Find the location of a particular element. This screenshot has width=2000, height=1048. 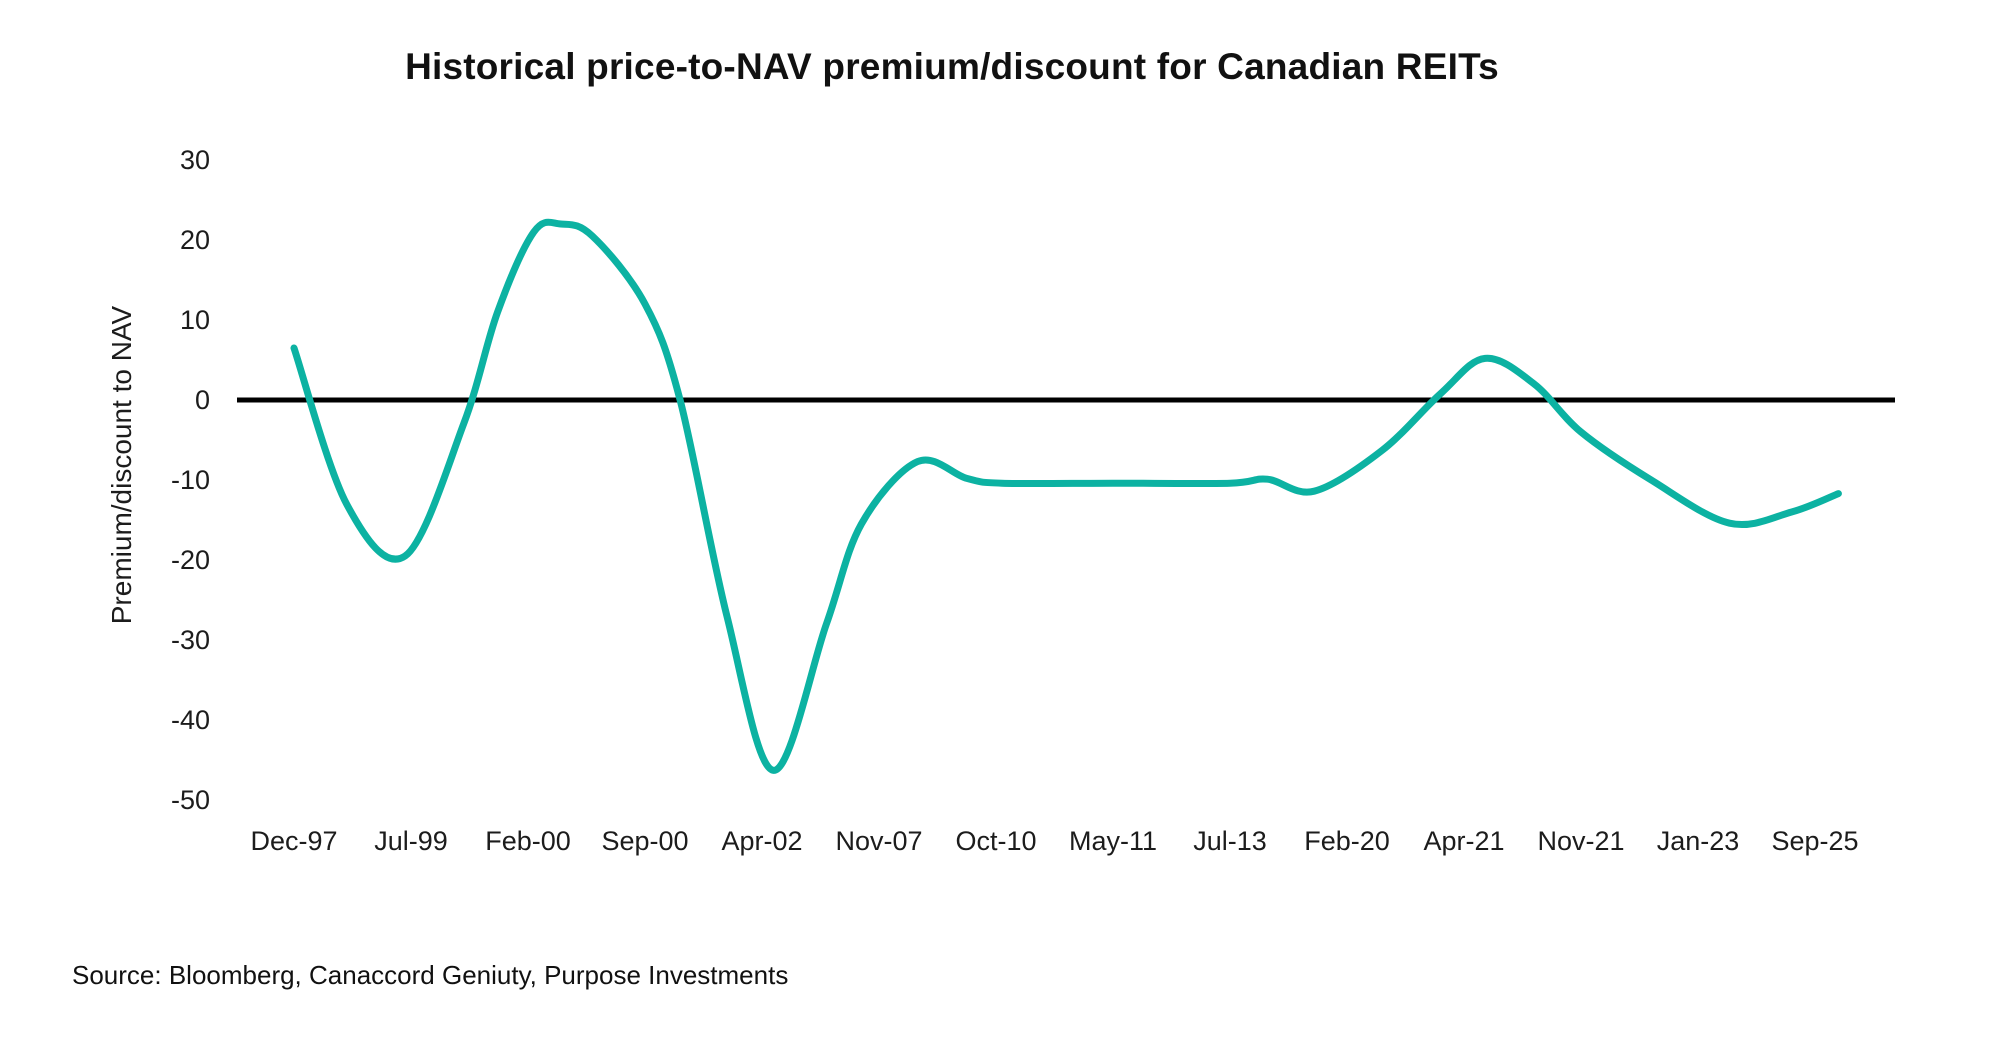

x-tick-label: Feb-20 is located at coordinates (1347, 841).